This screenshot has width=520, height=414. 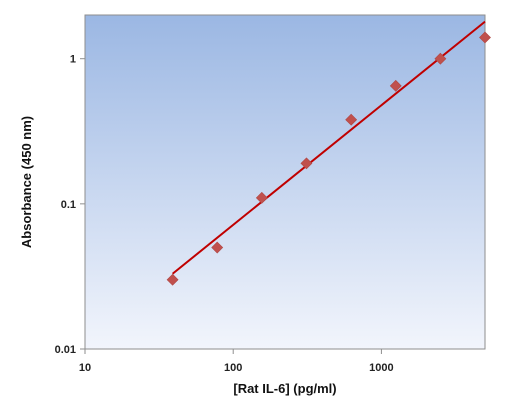 I want to click on x-axis: 10 100 1000, so click(x=236, y=361).